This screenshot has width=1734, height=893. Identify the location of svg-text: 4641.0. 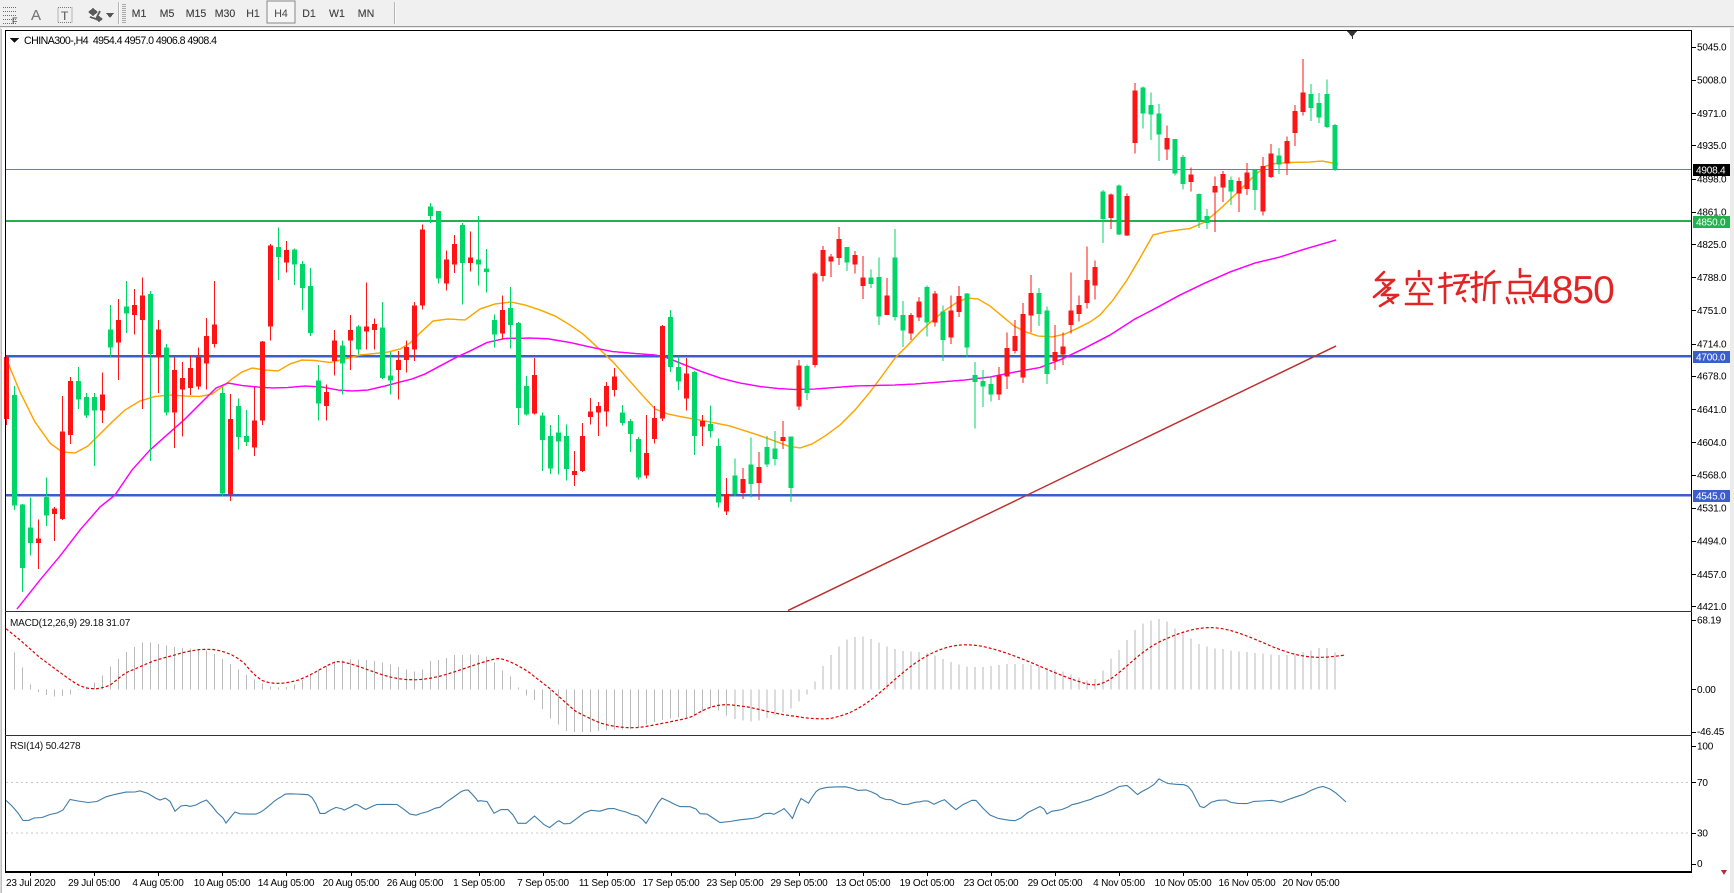
(1712, 410).